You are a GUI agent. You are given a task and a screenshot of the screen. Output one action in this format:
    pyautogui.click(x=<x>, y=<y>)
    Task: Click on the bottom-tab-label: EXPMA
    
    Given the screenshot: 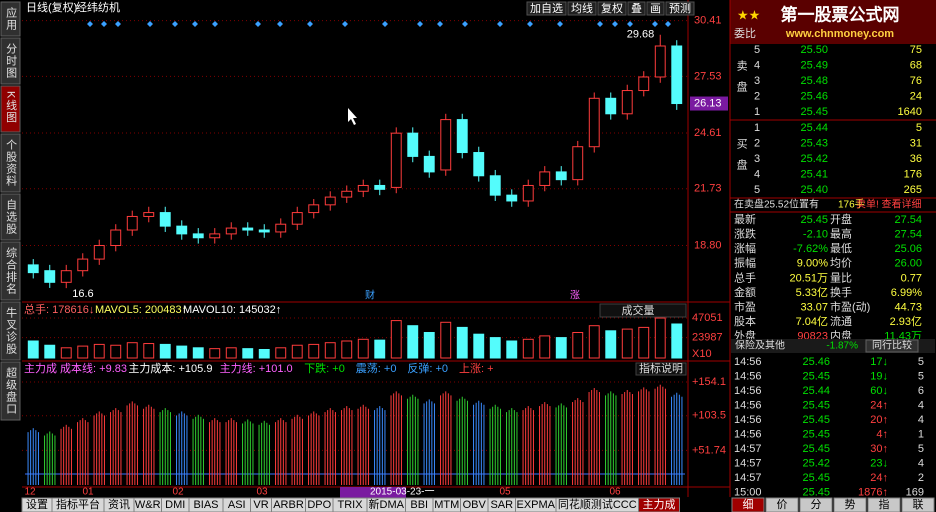 What is the action you would take?
    pyautogui.click(x=535, y=505)
    